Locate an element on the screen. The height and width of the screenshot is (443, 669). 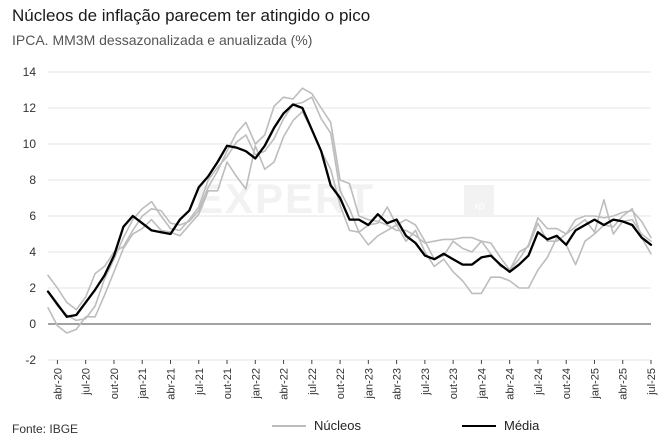
x-tick-label: jan-23 is located at coordinates (369, 384).